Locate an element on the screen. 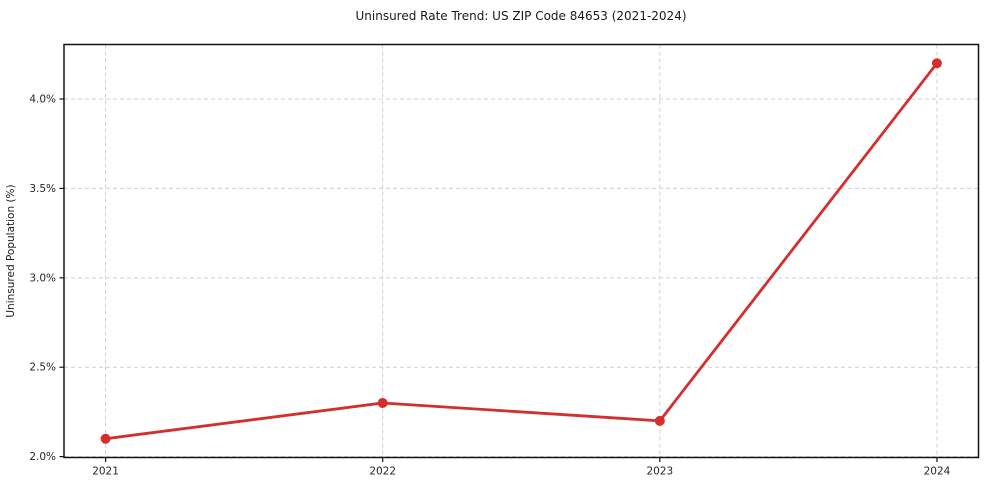 This screenshot has height=490, width=989. y-tick-label: 2.0% is located at coordinates (42, 457).